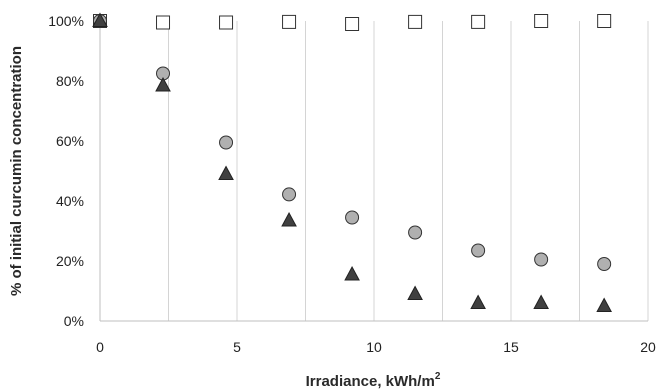 This screenshot has width=659, height=390. What do you see at coordinates (100, 347) in the screenshot?
I see `x-tick-label: 0` at bounding box center [100, 347].